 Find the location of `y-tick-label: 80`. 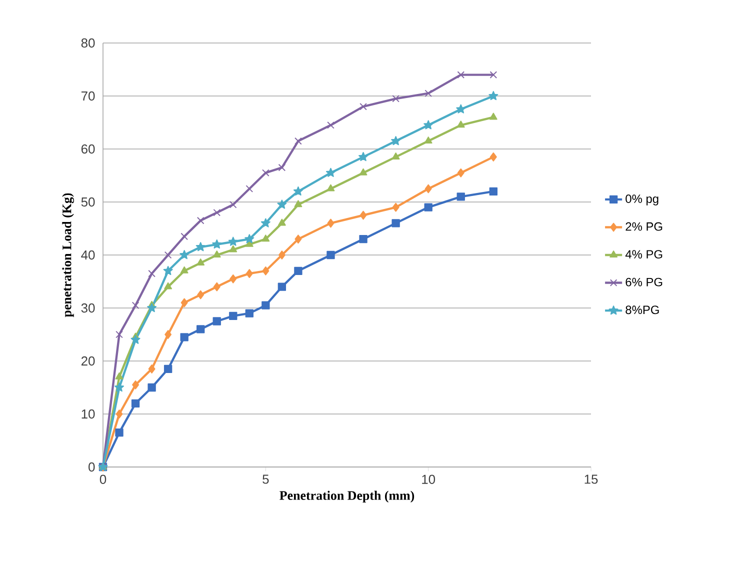

y-tick-label: 80 is located at coordinates (88, 43).